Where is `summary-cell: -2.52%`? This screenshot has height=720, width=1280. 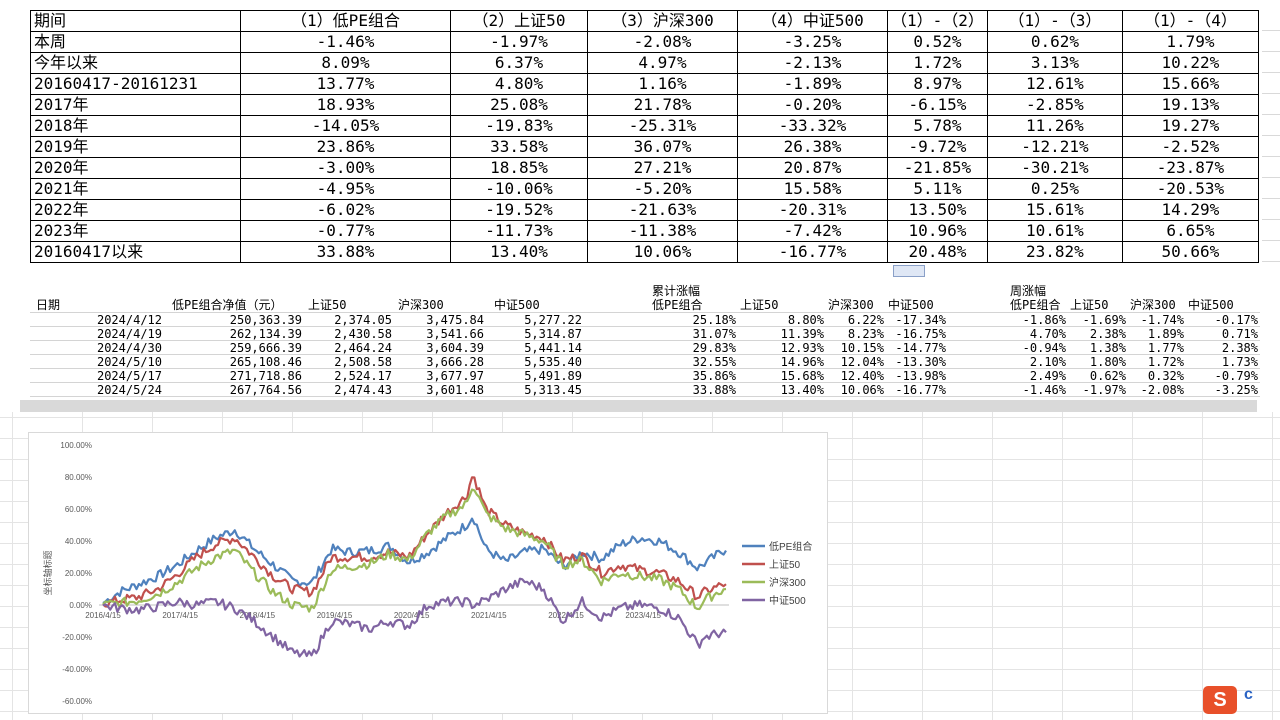
summary-cell: -2.52% is located at coordinates (1190, 147).